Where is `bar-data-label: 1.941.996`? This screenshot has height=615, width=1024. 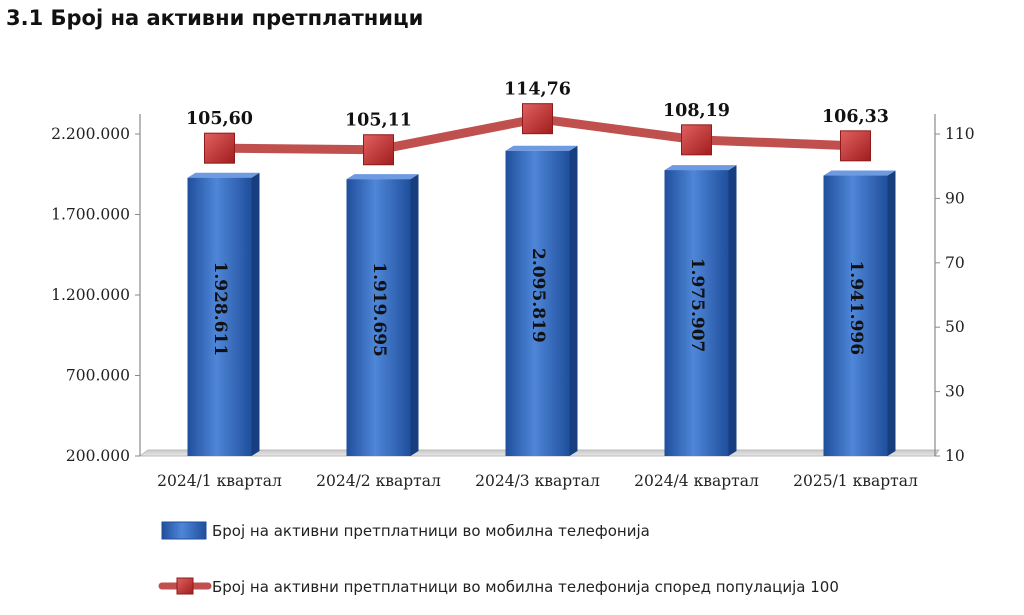 bar-data-label: 1.941.996 is located at coordinates (856, 307).